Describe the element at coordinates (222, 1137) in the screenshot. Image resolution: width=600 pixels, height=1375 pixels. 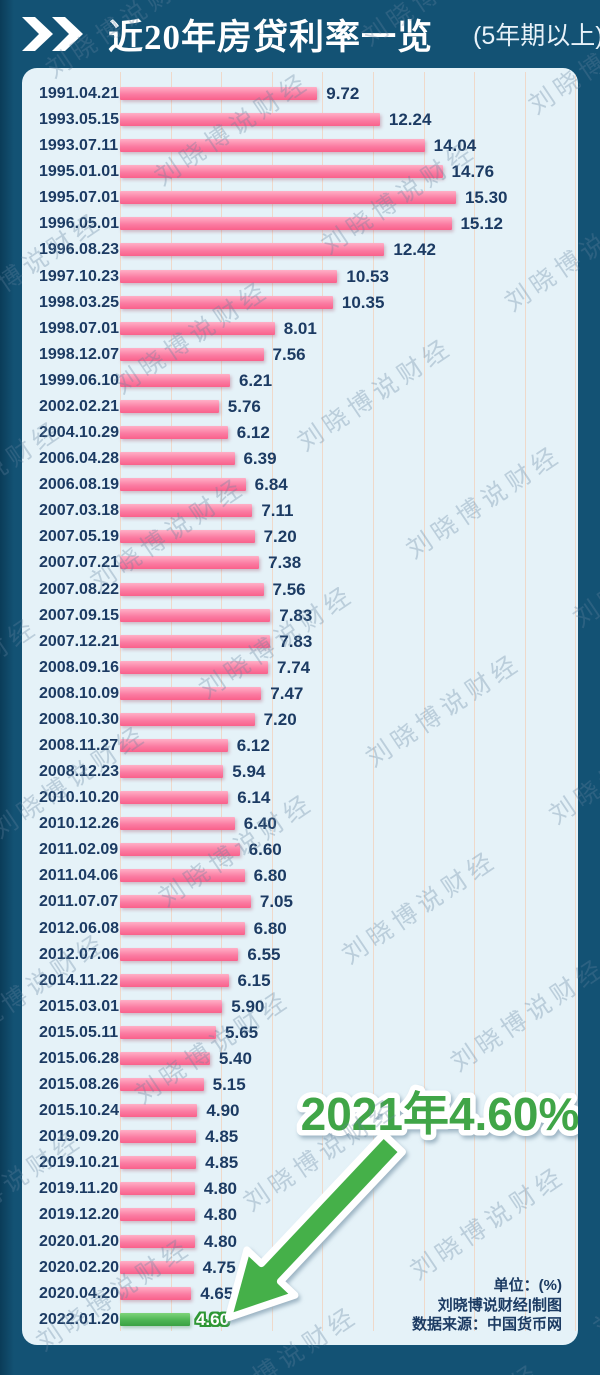
I see `value-label: 4.85` at that location.